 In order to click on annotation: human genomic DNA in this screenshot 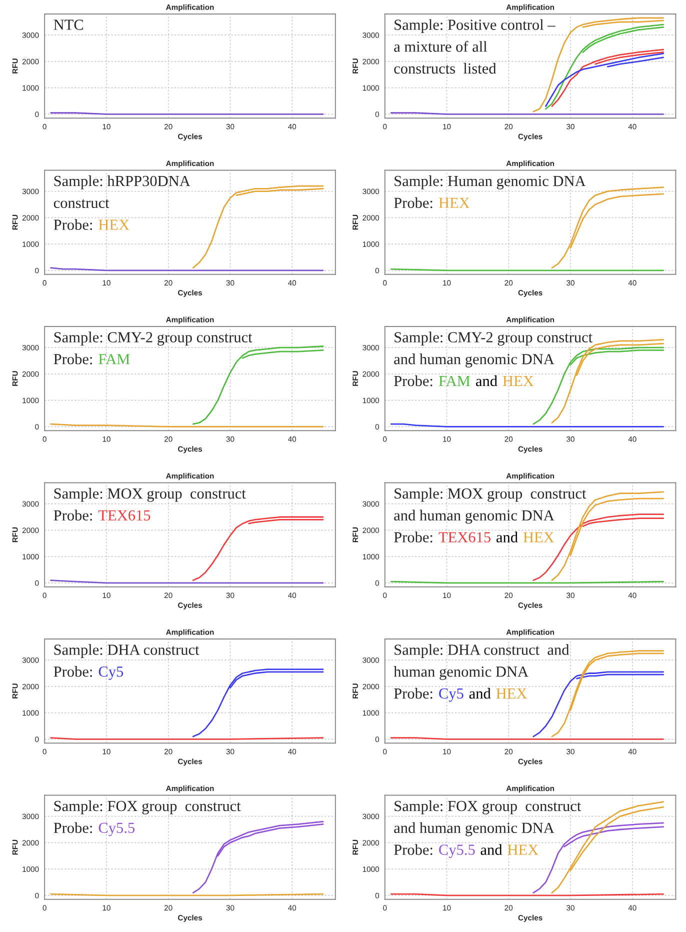, I will do `click(461, 673)`.